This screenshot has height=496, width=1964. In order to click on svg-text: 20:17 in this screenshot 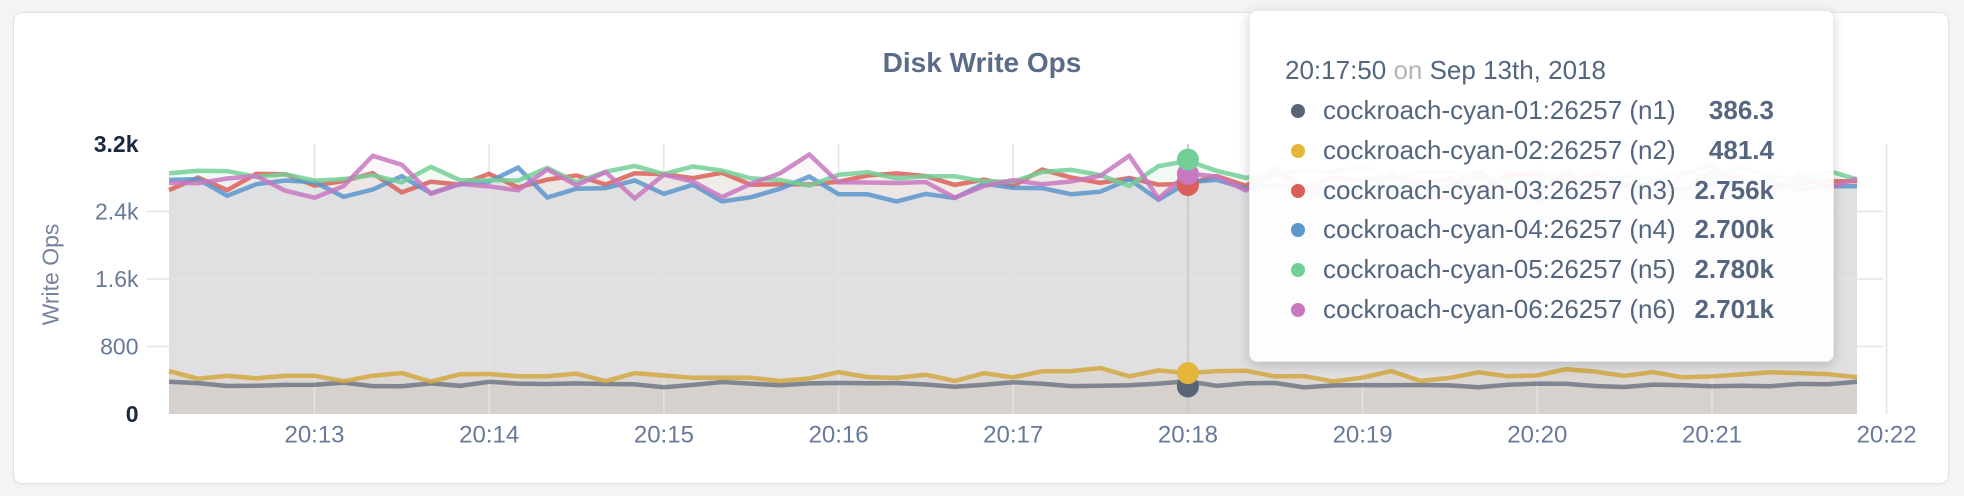, I will do `click(1013, 435)`.